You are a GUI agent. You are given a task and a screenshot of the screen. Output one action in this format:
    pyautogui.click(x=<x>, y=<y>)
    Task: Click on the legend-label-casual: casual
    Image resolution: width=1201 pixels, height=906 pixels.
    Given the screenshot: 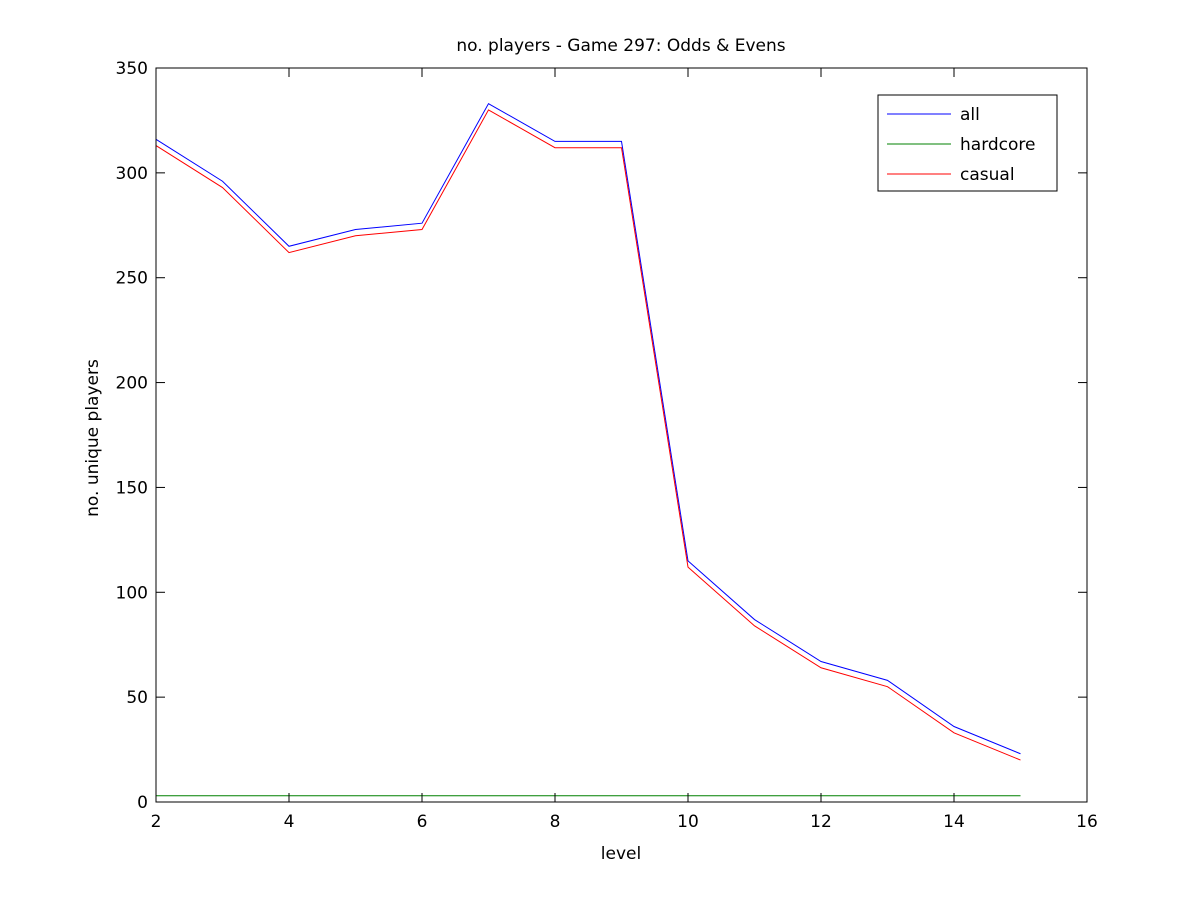 What is the action you would take?
    pyautogui.click(x=987, y=175)
    